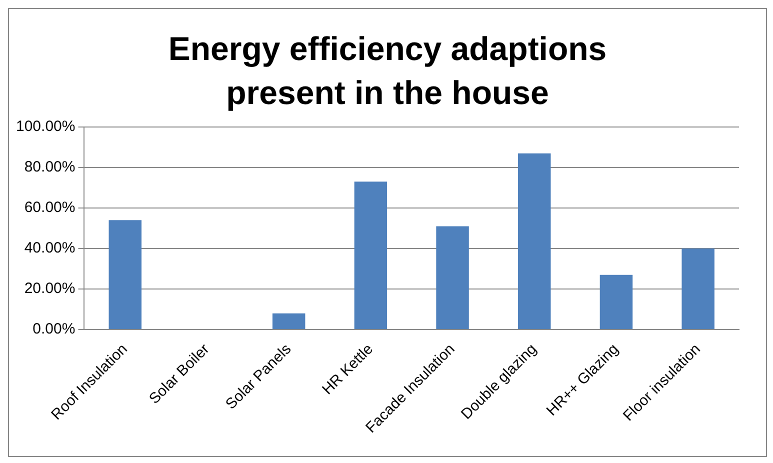  I want to click on chart-title: Energy efficiency adaptions present in the house, so click(387, 71).